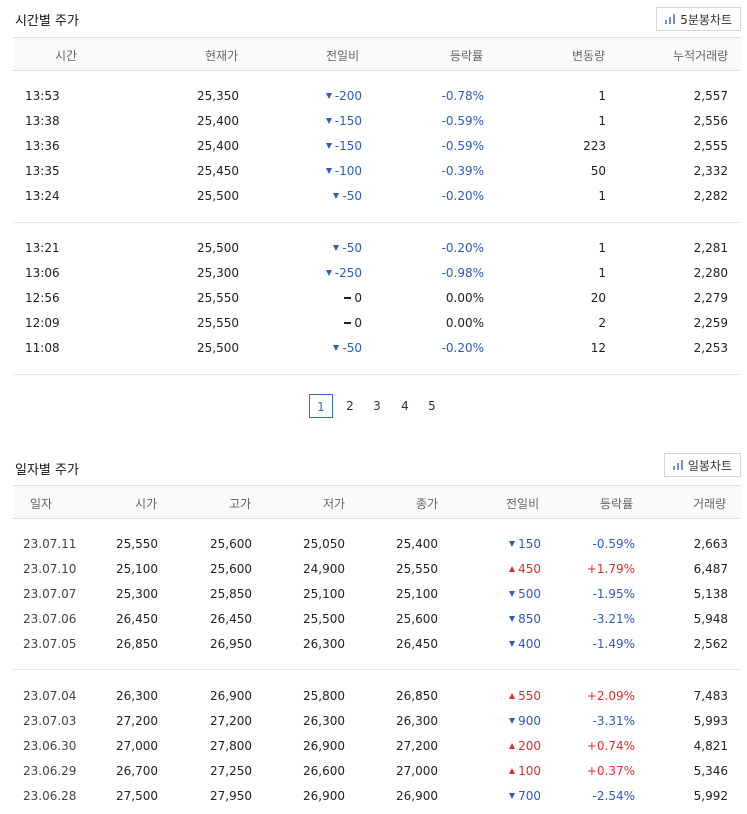 The height and width of the screenshot is (814, 747). Describe the element at coordinates (350, 406) in the screenshot. I see `page-2: 2` at that location.